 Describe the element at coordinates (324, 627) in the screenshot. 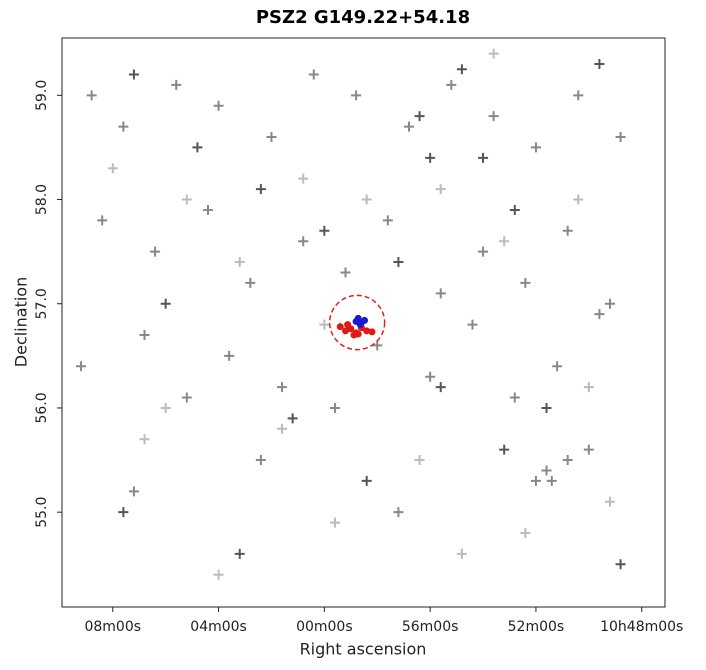

I see `x-tick-label: 00m00s` at that location.